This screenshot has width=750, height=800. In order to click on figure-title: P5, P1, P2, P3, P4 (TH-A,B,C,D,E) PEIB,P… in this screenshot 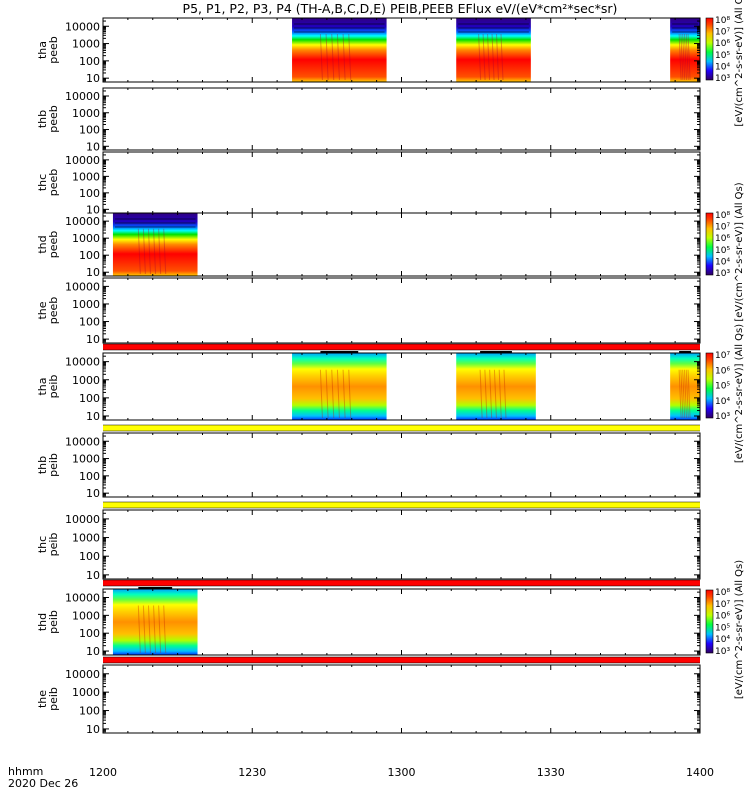, I will do `click(400, 8)`.